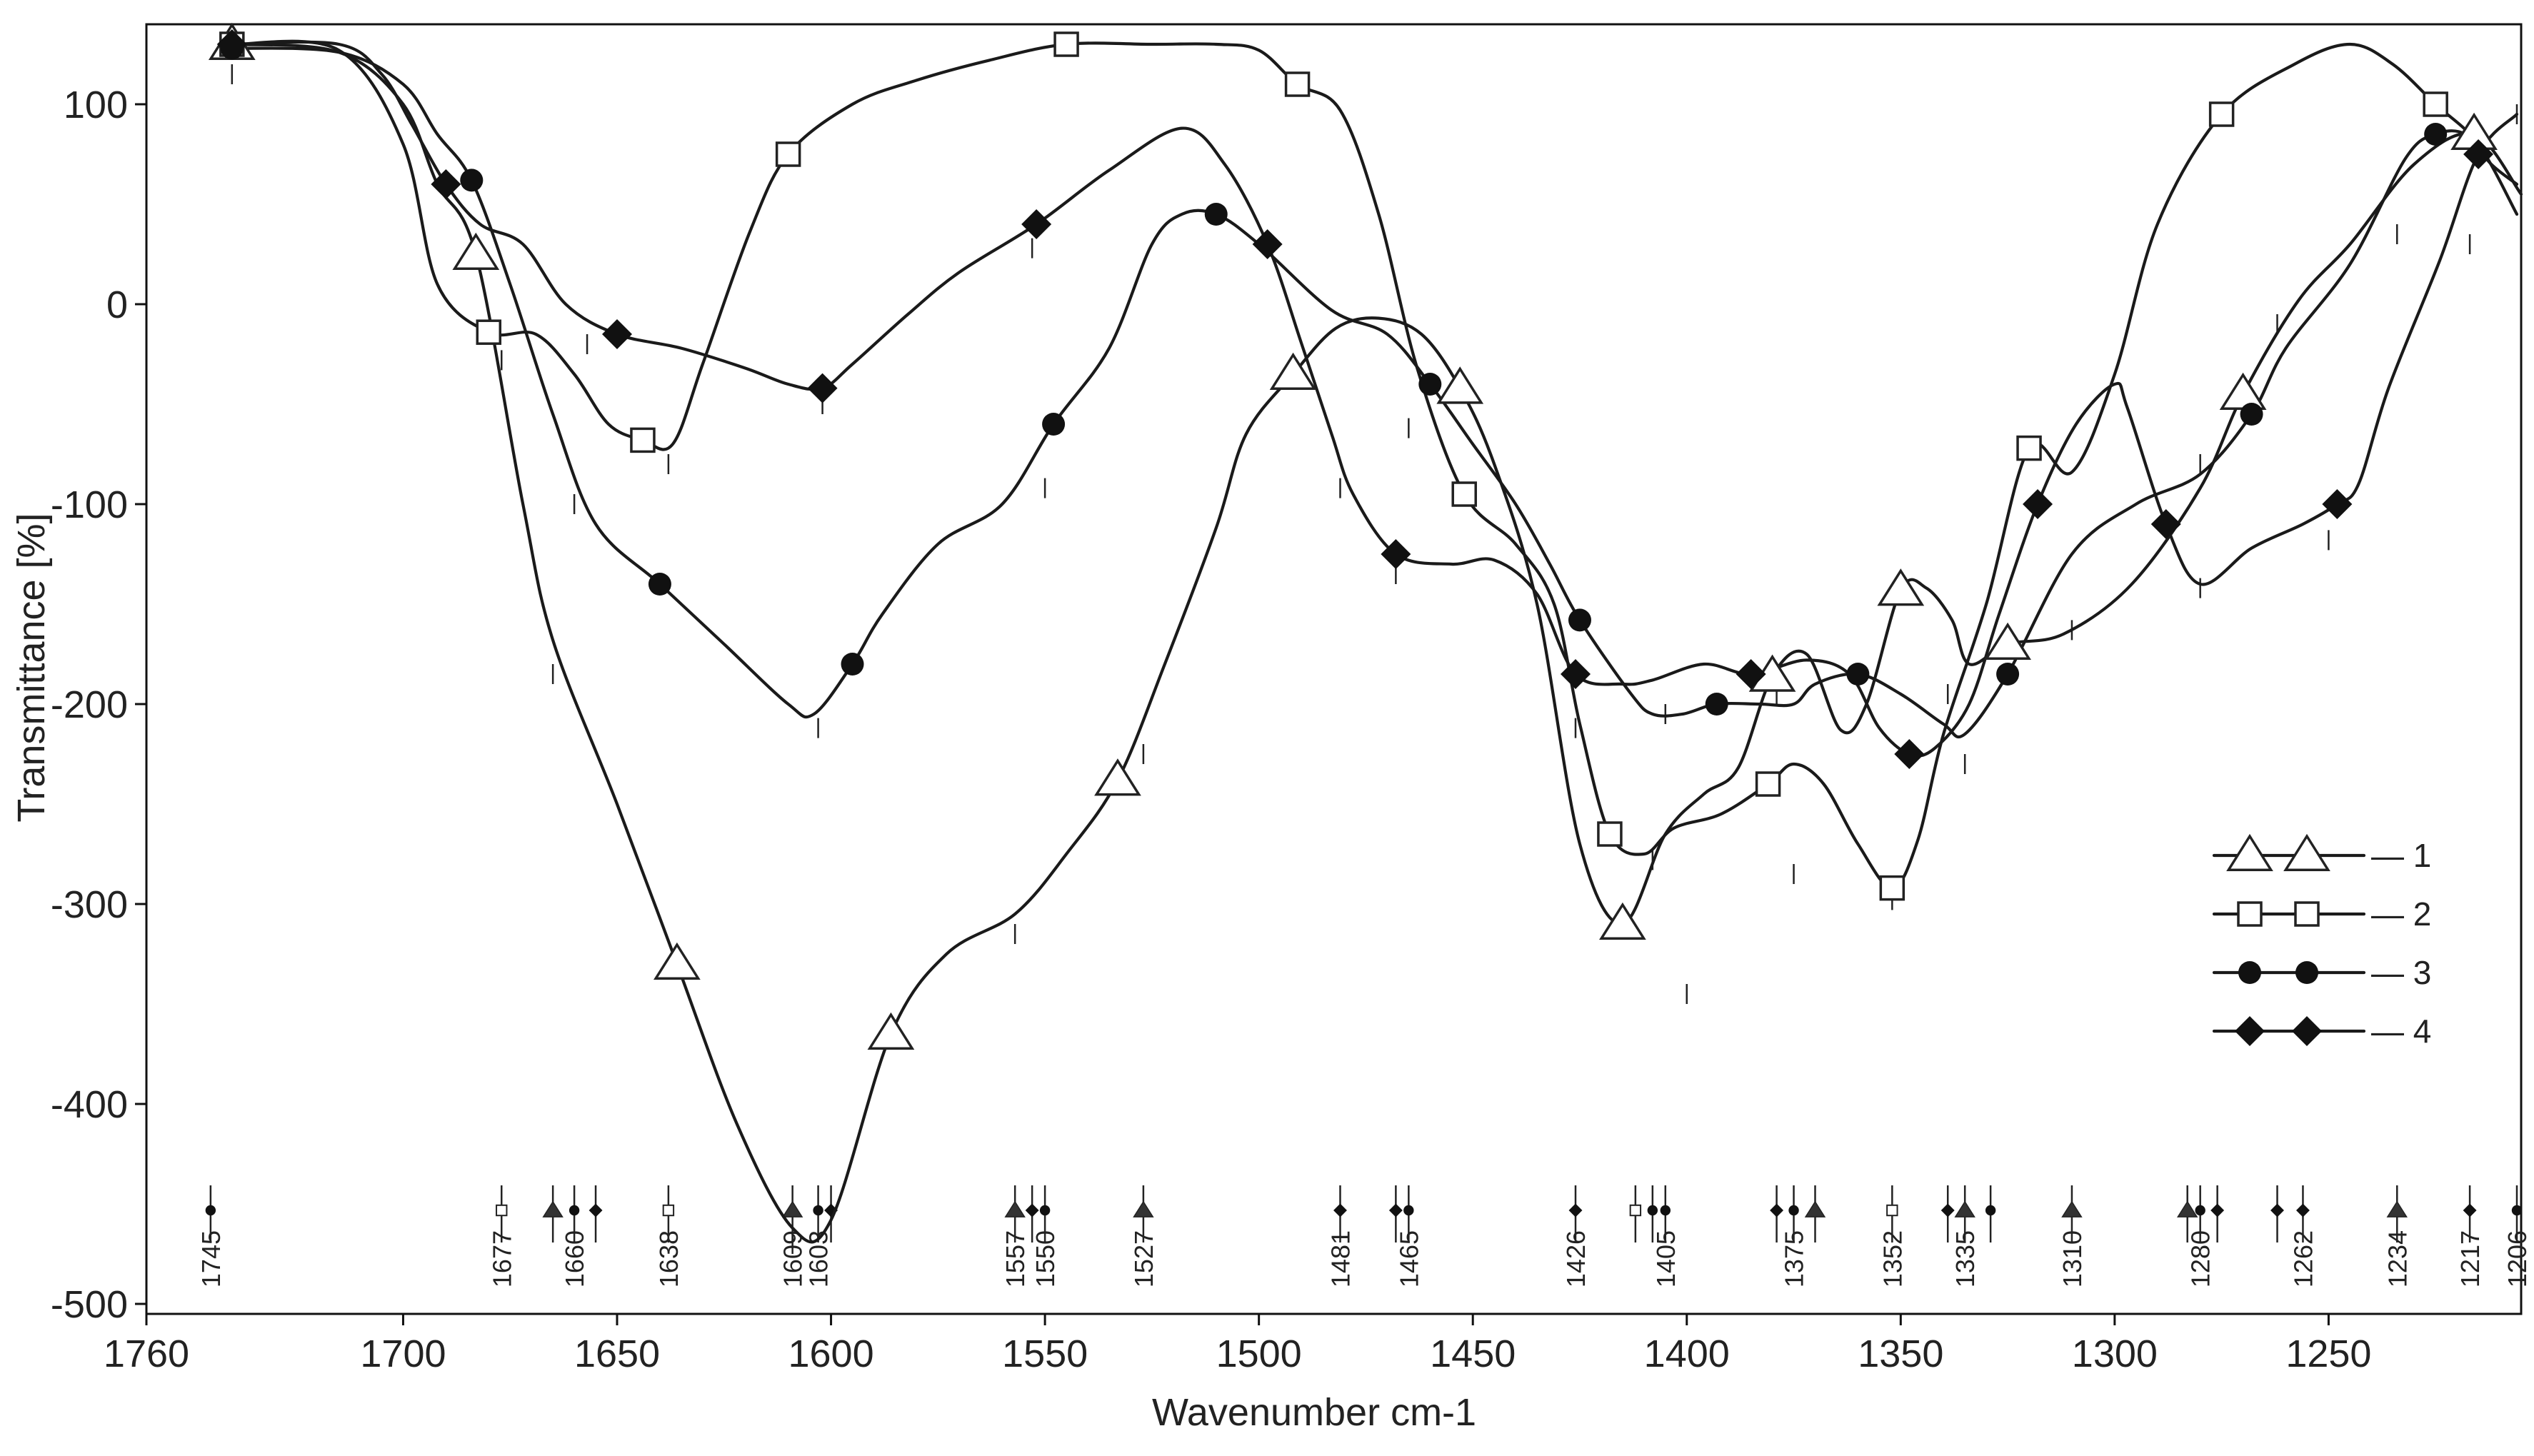  Describe the element at coordinates (2401, 855) in the screenshot. I see `legend-label: — 1` at that location.